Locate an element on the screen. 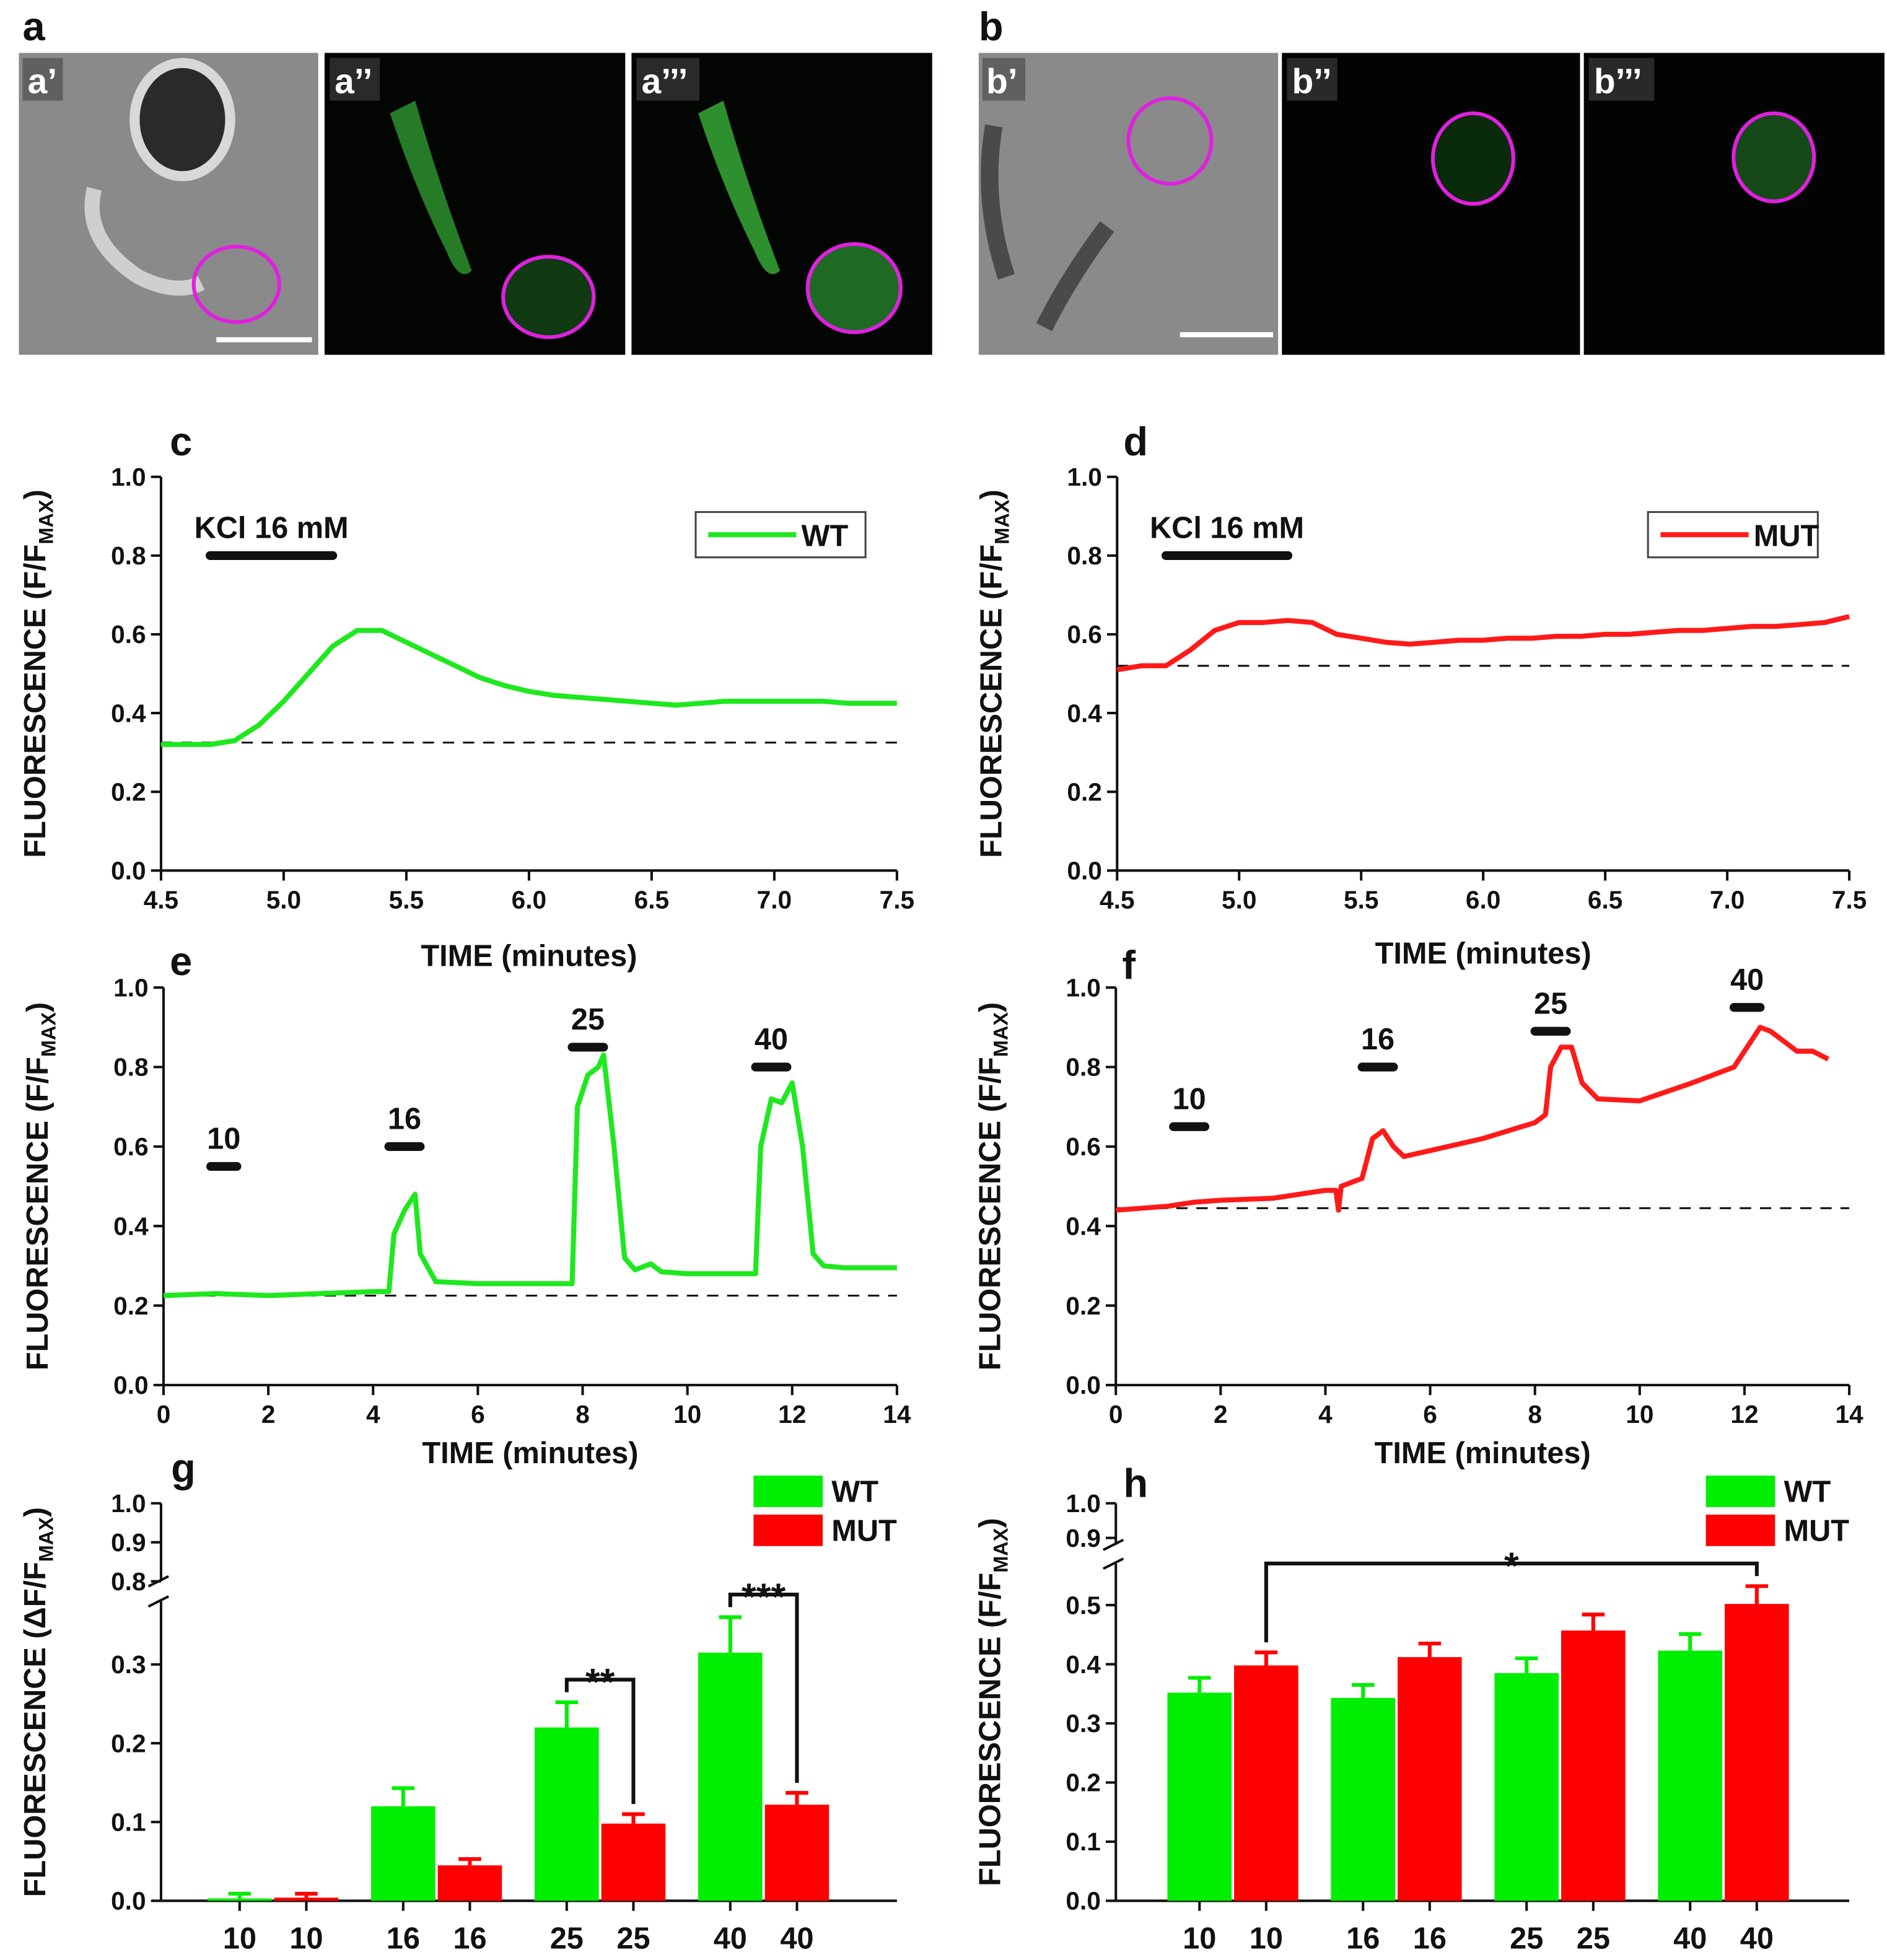 Image resolution: width=1887 pixels, height=1960 pixels. x-tick-label: 7.0 is located at coordinates (1727, 899).